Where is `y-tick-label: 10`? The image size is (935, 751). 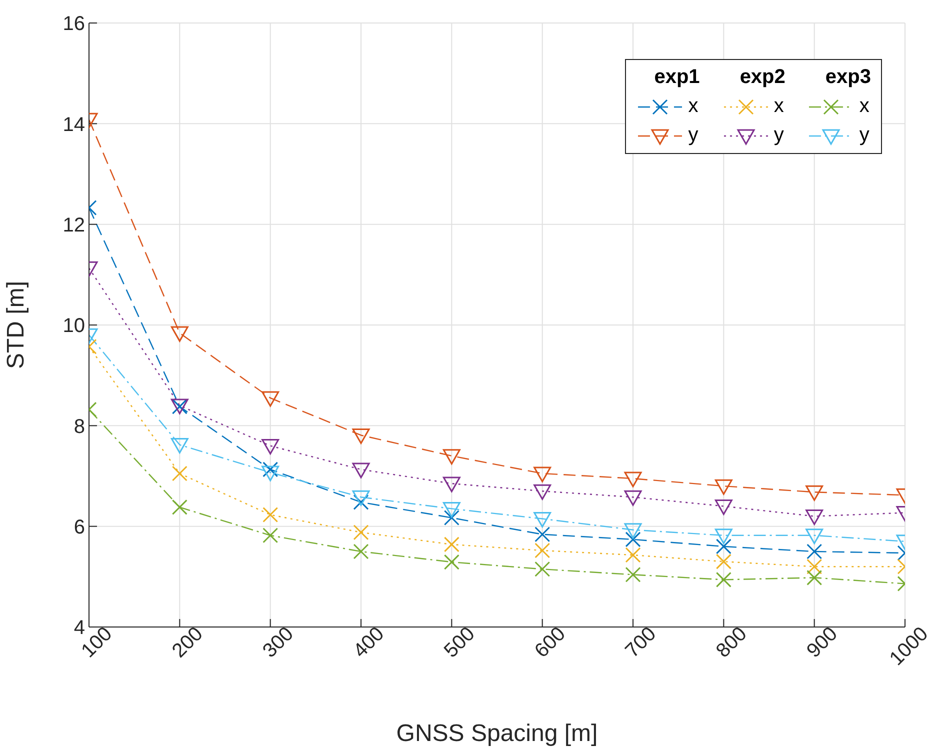 y-tick-label: 10 is located at coordinates (73, 326).